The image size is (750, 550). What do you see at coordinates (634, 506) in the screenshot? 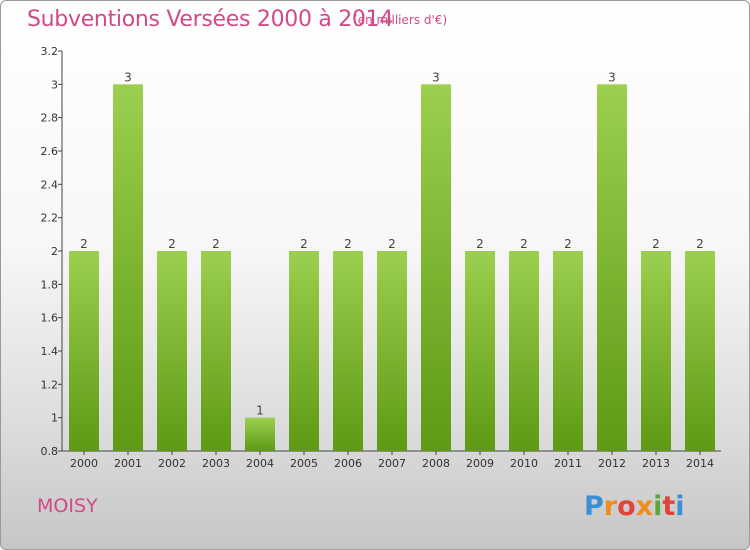
I see `proxiti-logo: Proxiti` at bounding box center [634, 506].